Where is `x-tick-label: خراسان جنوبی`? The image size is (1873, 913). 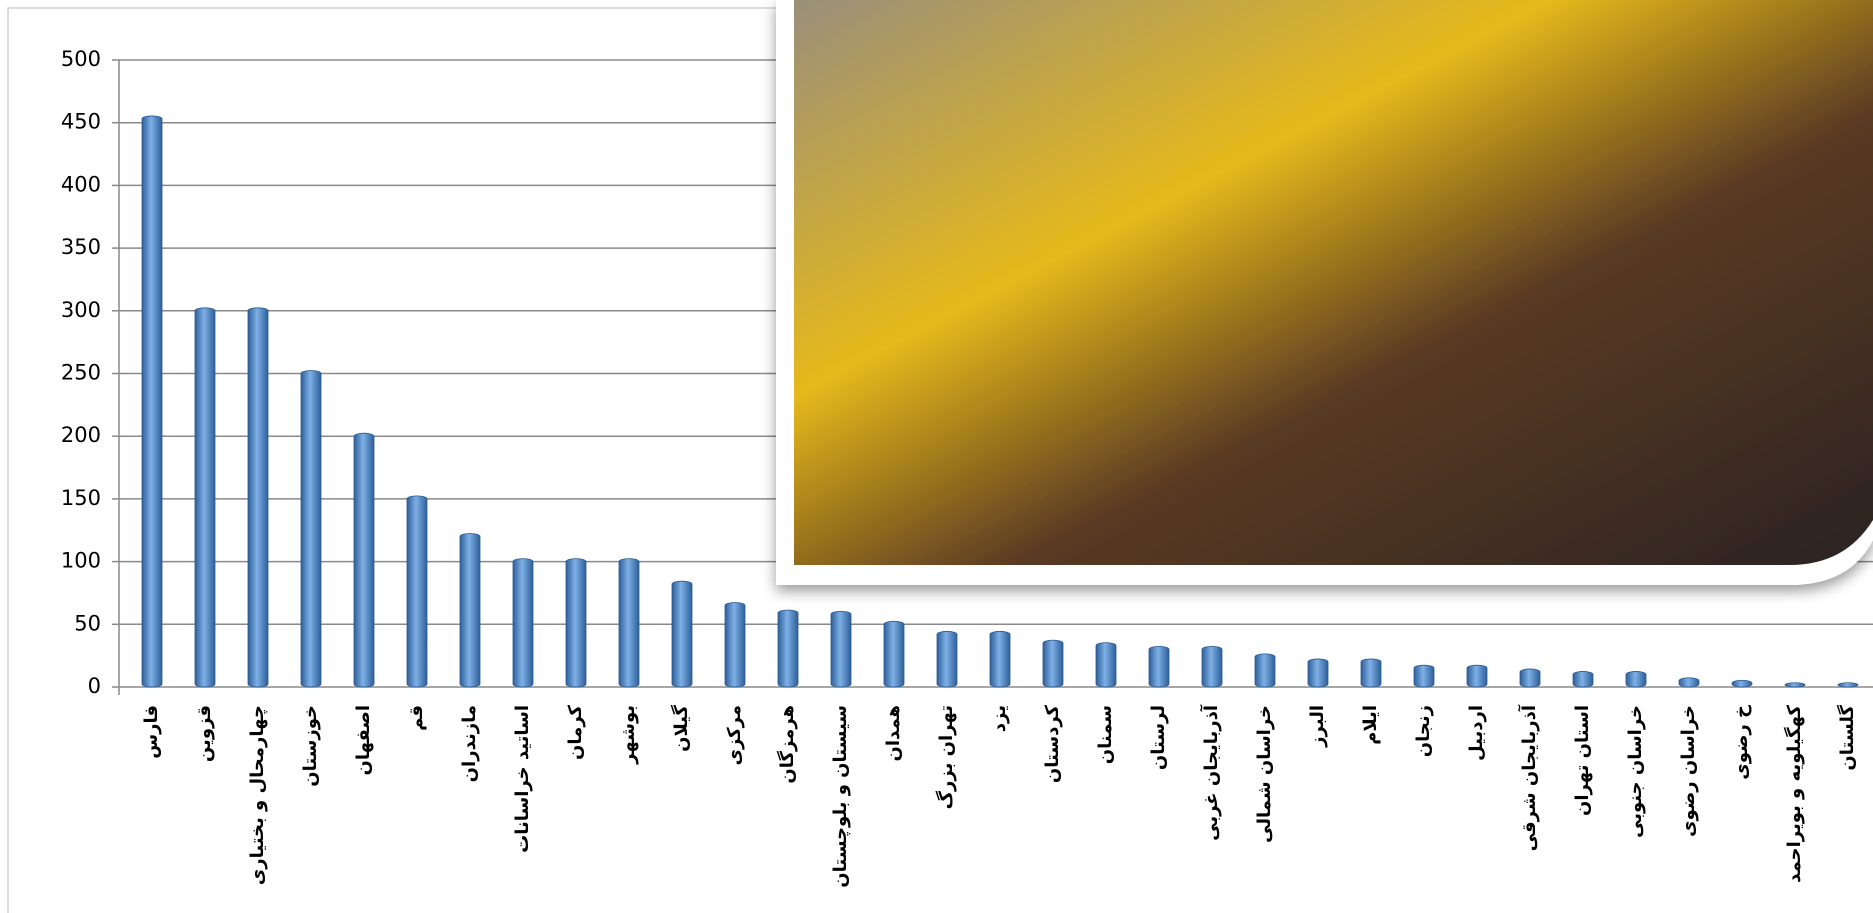
x-tick-label: خراسان جنوبی is located at coordinates (1635, 771).